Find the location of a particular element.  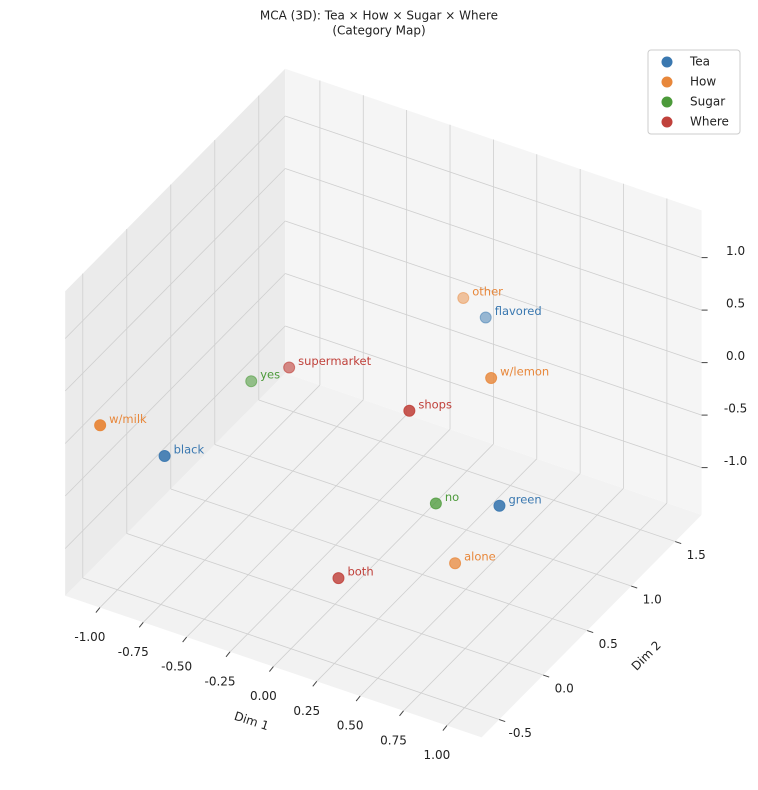

legend-label: Sugar is located at coordinates (707, 102).